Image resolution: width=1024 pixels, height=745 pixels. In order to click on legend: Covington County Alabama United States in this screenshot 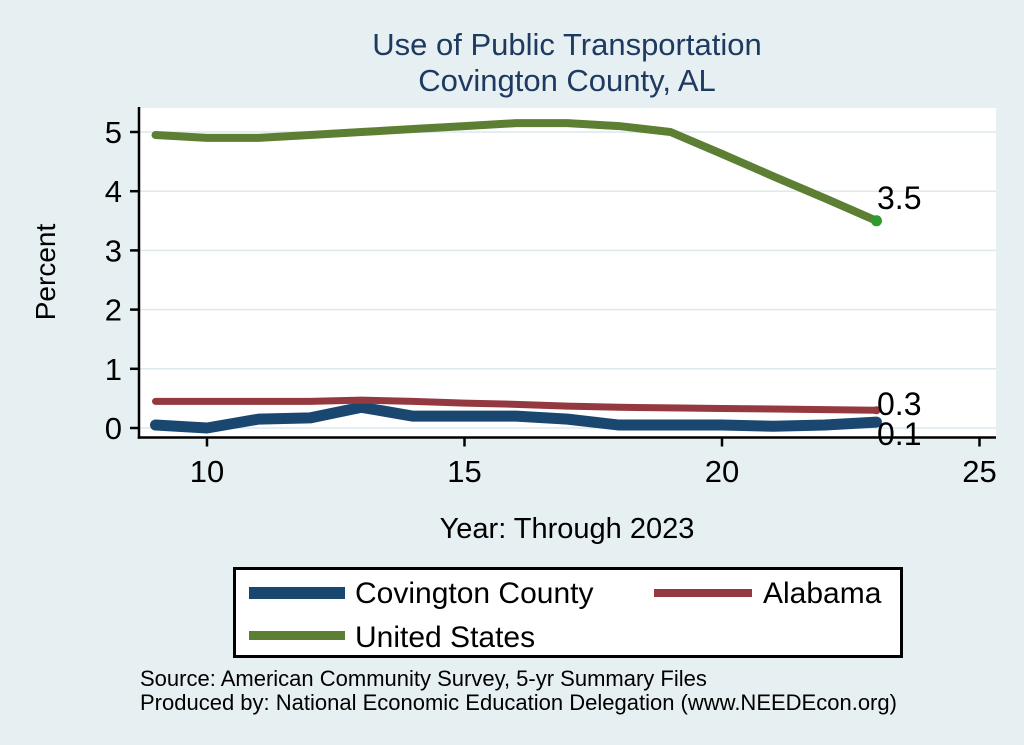, I will do `click(568, 612)`.